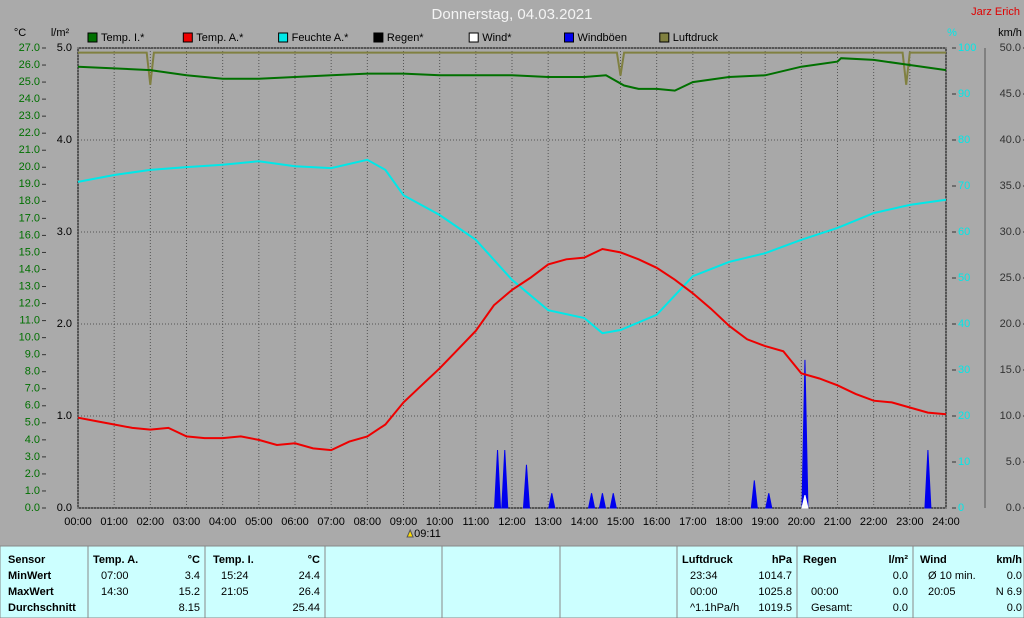  I want to click on table-value: 25.44, so click(306, 608).